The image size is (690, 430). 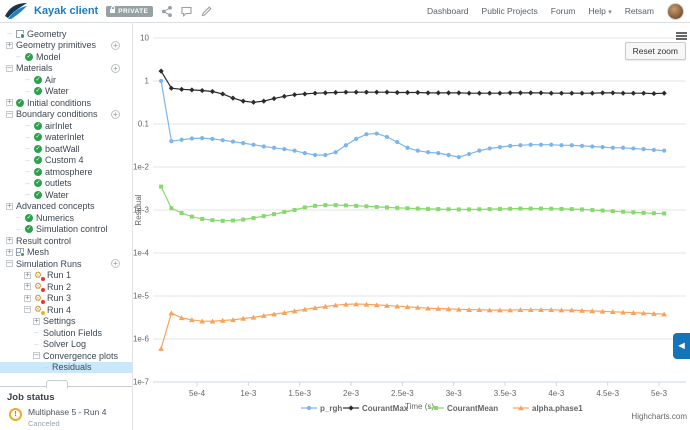 I want to click on y-axis-tick-label: 1e-4, so click(x=141, y=253).